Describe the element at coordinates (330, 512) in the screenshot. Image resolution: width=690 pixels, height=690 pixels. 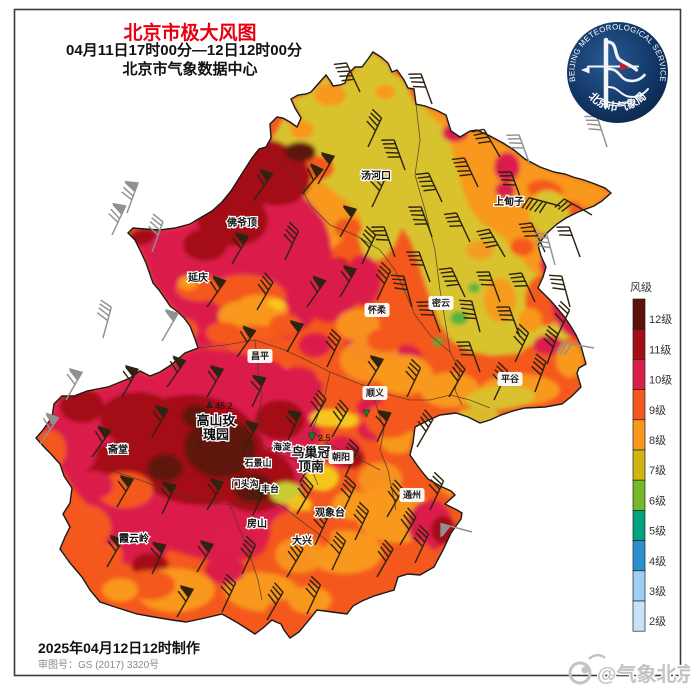
I see `svg-text: 观象台` at that location.